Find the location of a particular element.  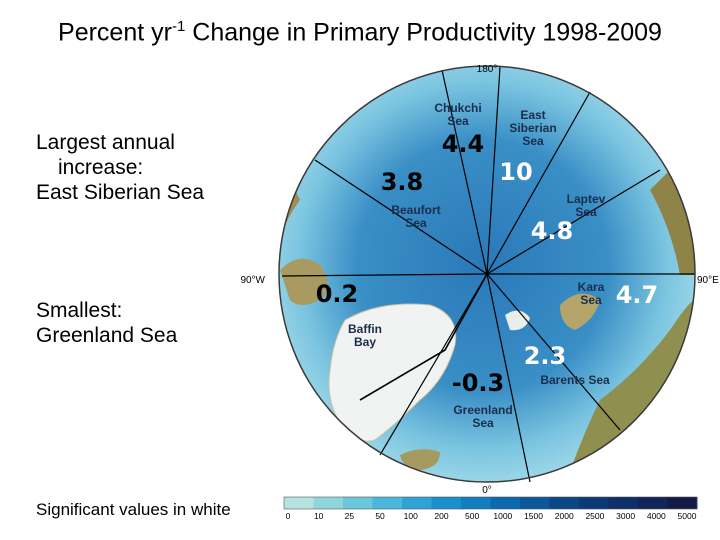

lon-label-top: 180° is located at coordinates (487, 69).